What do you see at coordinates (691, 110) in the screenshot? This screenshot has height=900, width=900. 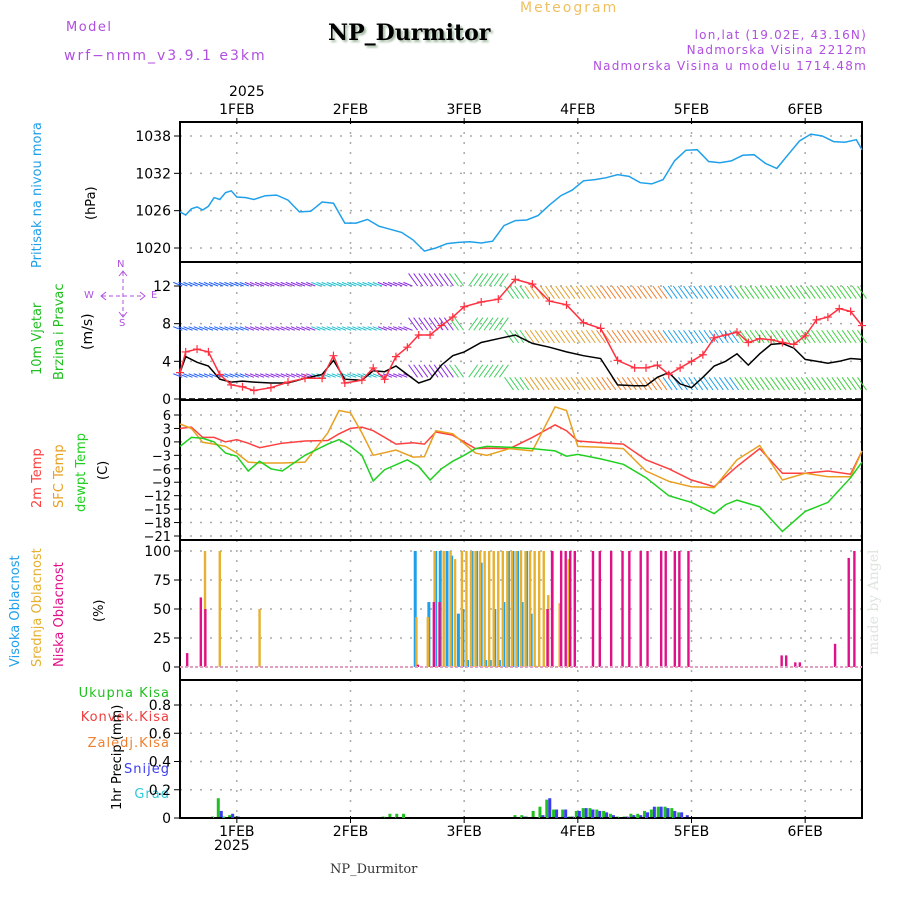 I see `top-day-label: 5FEB` at bounding box center [691, 110].